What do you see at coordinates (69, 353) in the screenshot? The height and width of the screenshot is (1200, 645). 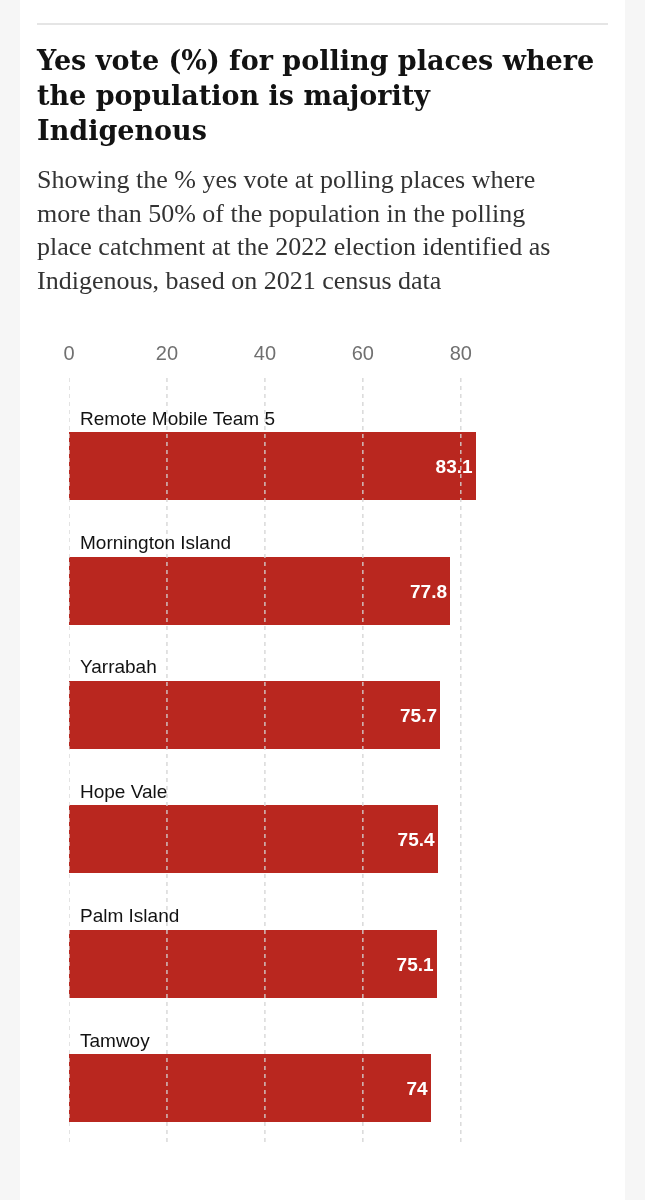 I see `x-tick-label: 0` at bounding box center [69, 353].